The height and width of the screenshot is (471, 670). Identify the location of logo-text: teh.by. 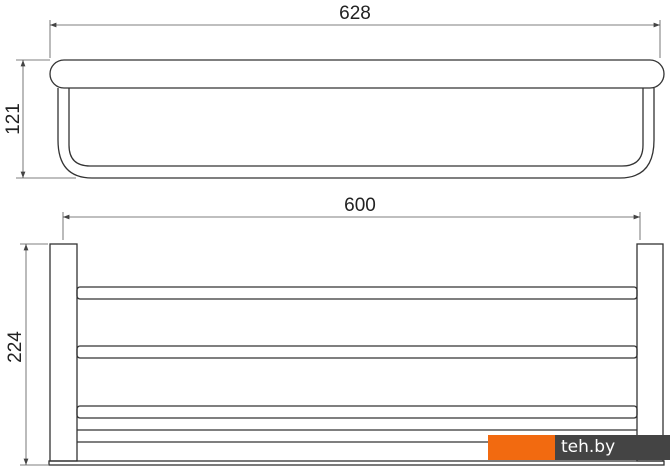
(612, 447).